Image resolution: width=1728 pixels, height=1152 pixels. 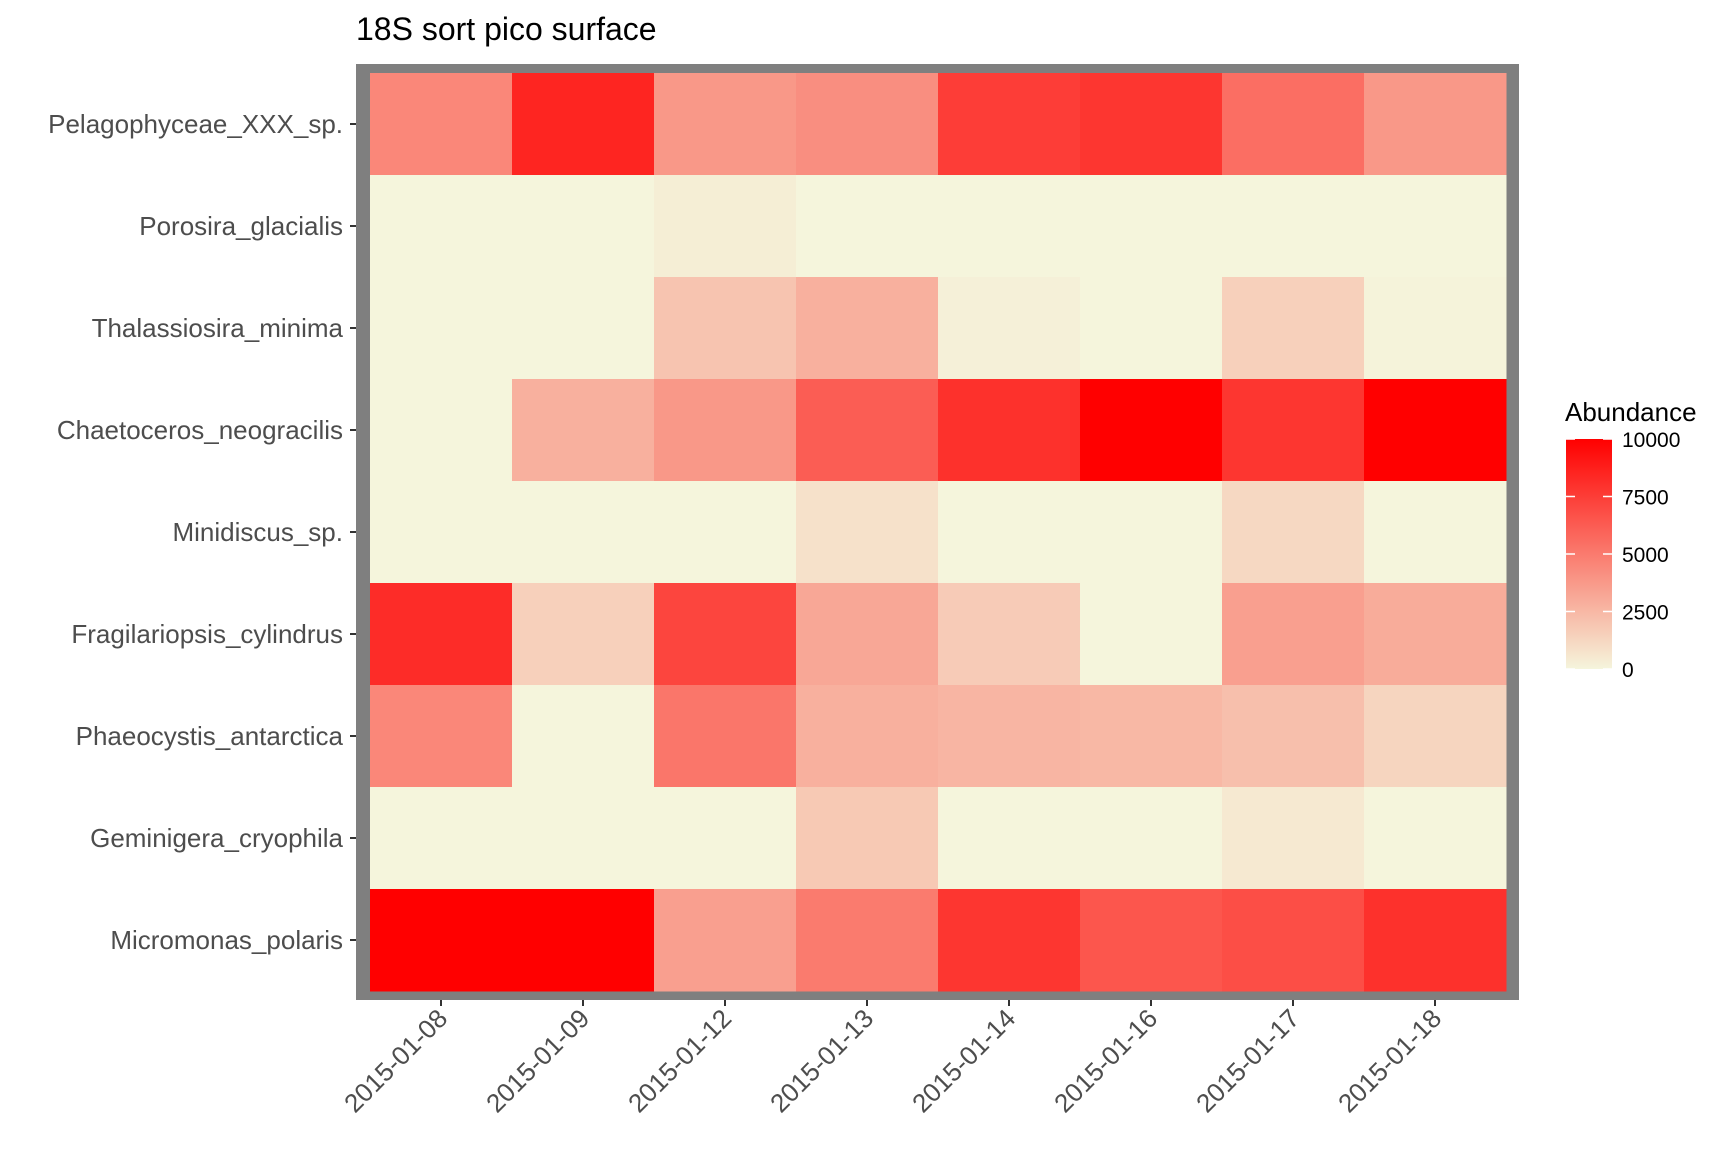 What do you see at coordinates (1631, 412) in the screenshot?
I see `legend-title: Abundance` at bounding box center [1631, 412].